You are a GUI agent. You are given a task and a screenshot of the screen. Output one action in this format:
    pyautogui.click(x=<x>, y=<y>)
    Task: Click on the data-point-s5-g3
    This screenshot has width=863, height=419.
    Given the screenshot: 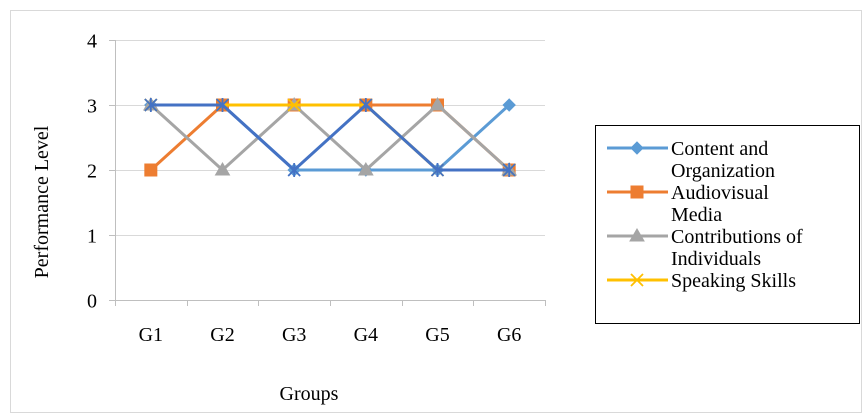 What is the action you would take?
    pyautogui.click(x=294, y=170)
    